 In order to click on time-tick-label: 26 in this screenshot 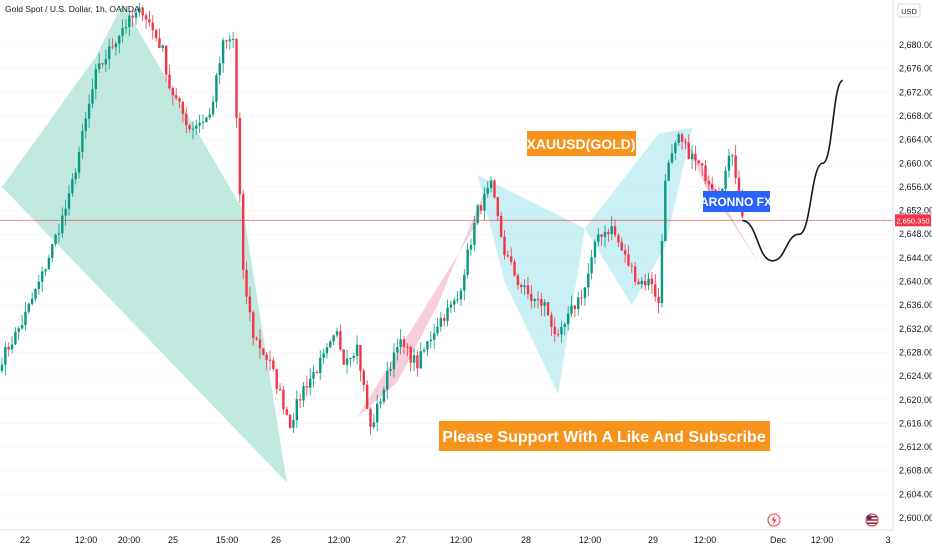, I will do `click(276, 540)`.